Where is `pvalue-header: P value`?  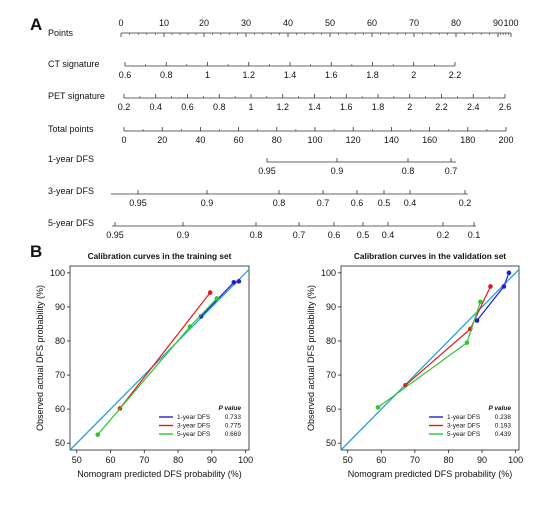
pvalue-header: P value is located at coordinates (229, 408).